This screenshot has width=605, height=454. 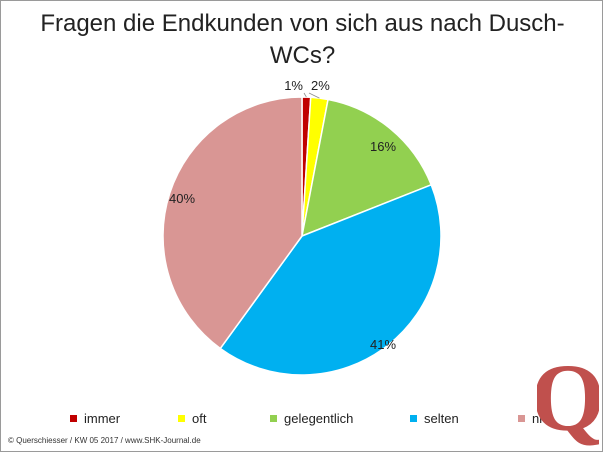 What do you see at coordinates (181, 418) in the screenshot?
I see `legend-swatch-oft` at bounding box center [181, 418].